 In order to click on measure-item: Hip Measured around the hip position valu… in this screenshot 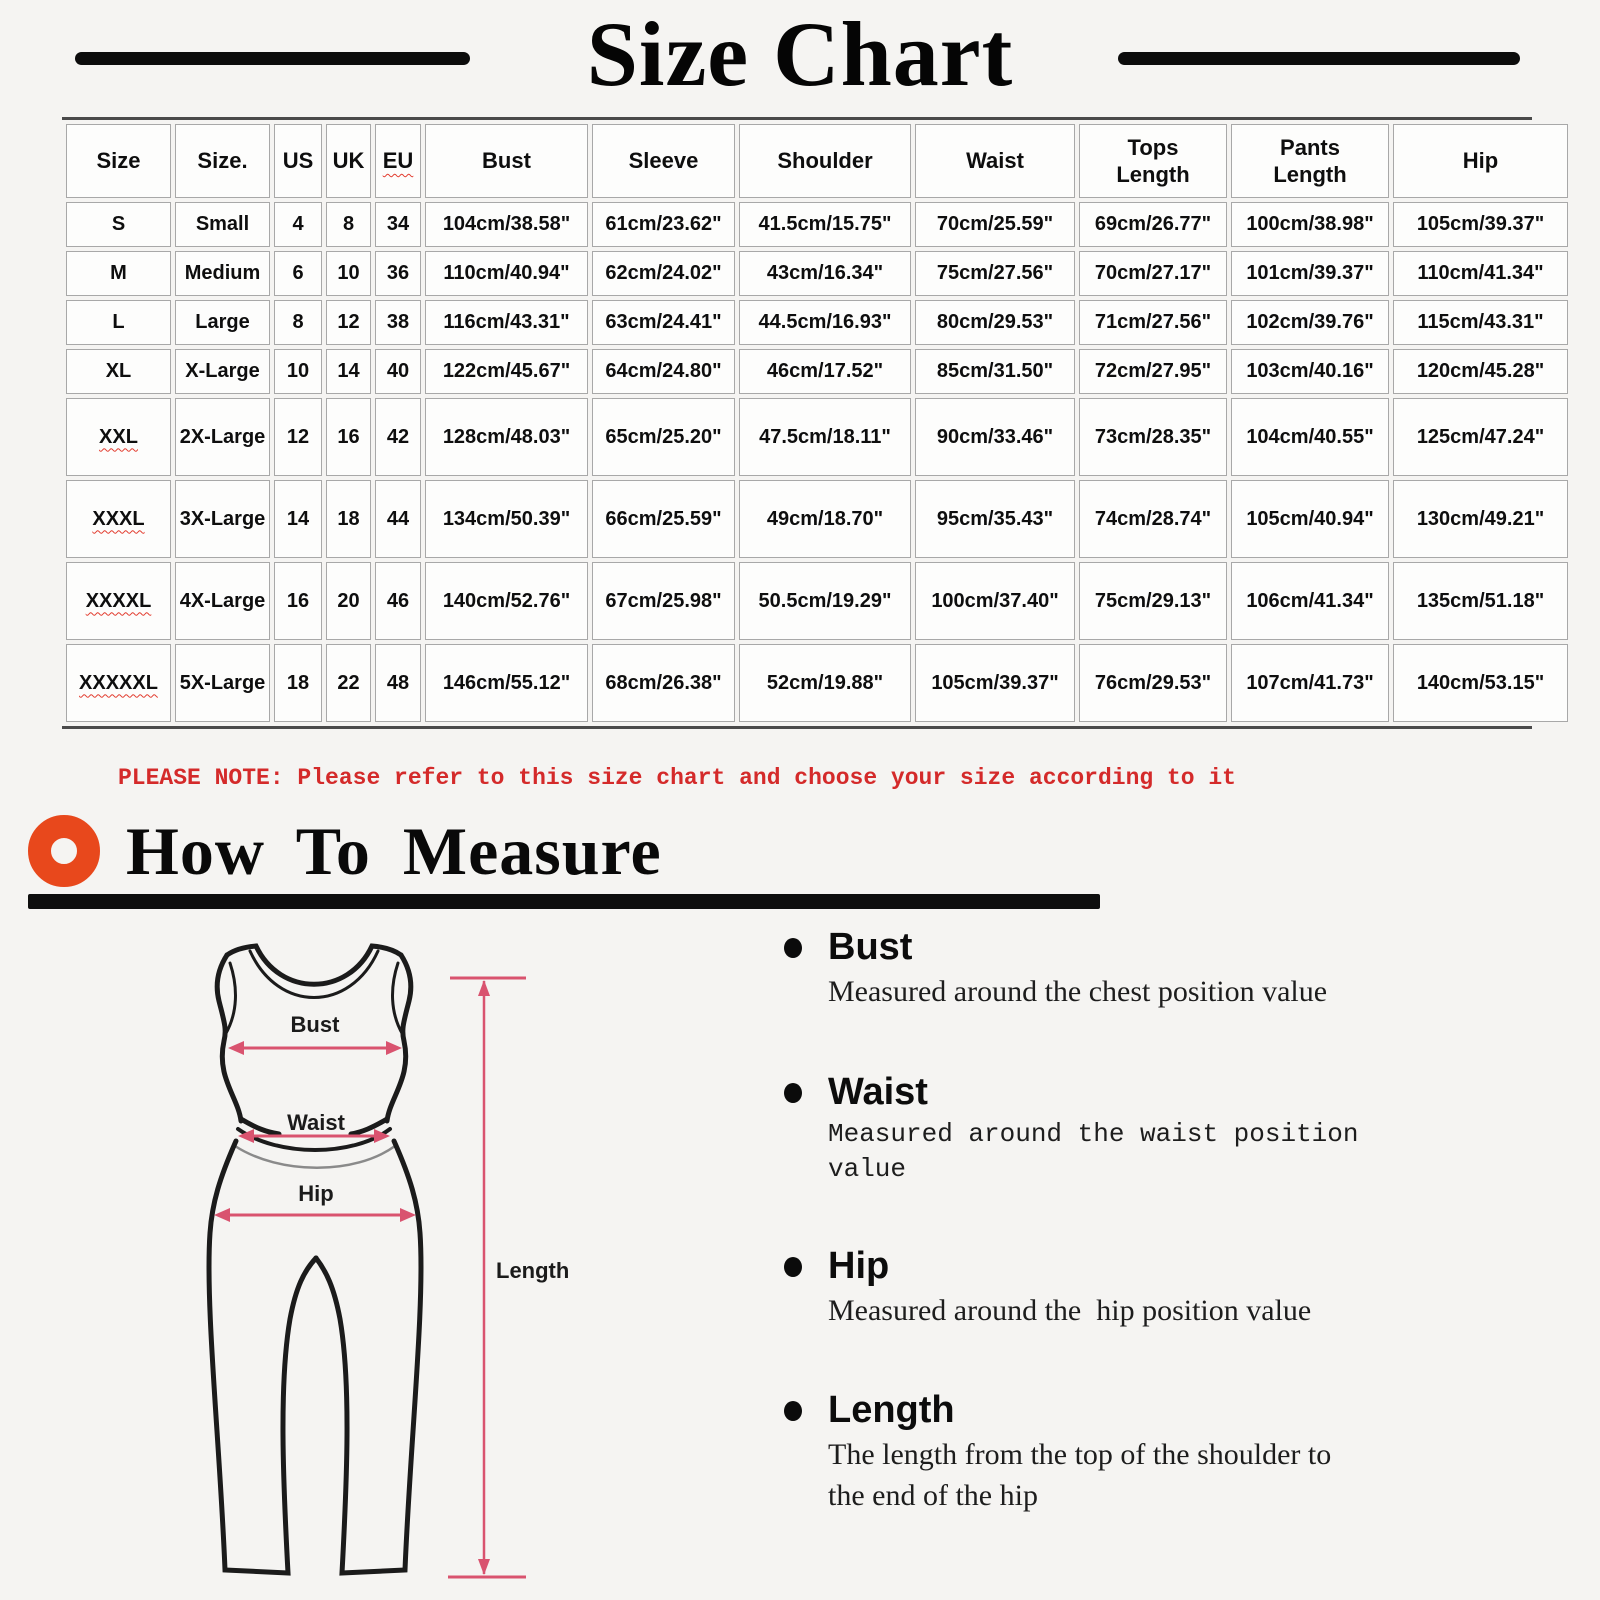, I will do `click(1114, 1288)`.